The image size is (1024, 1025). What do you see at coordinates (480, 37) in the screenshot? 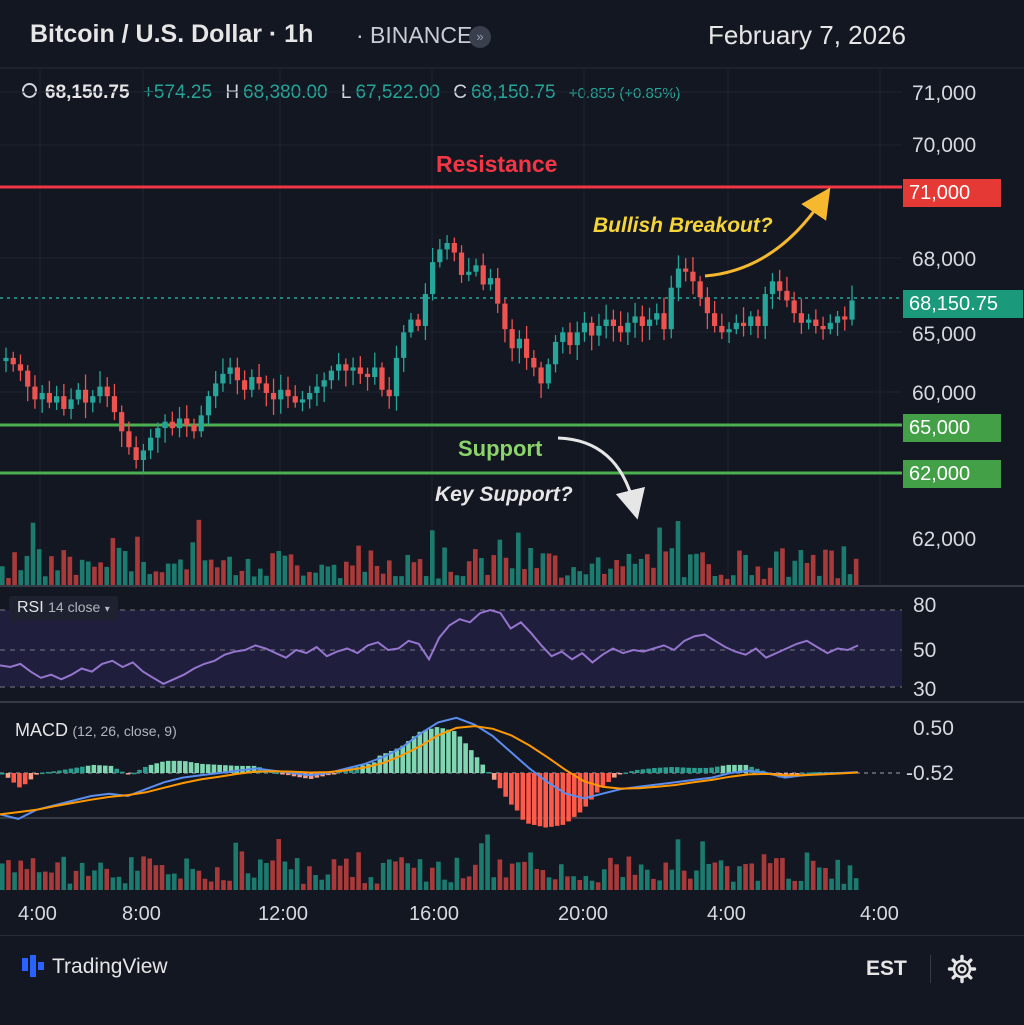
I see `chevron-icon: »` at bounding box center [480, 37].